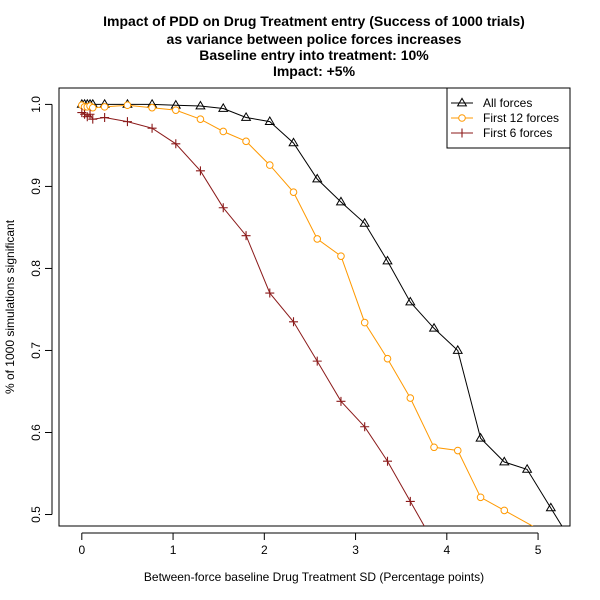  I want to click on y-tick-label: 0.7, so click(36, 350).